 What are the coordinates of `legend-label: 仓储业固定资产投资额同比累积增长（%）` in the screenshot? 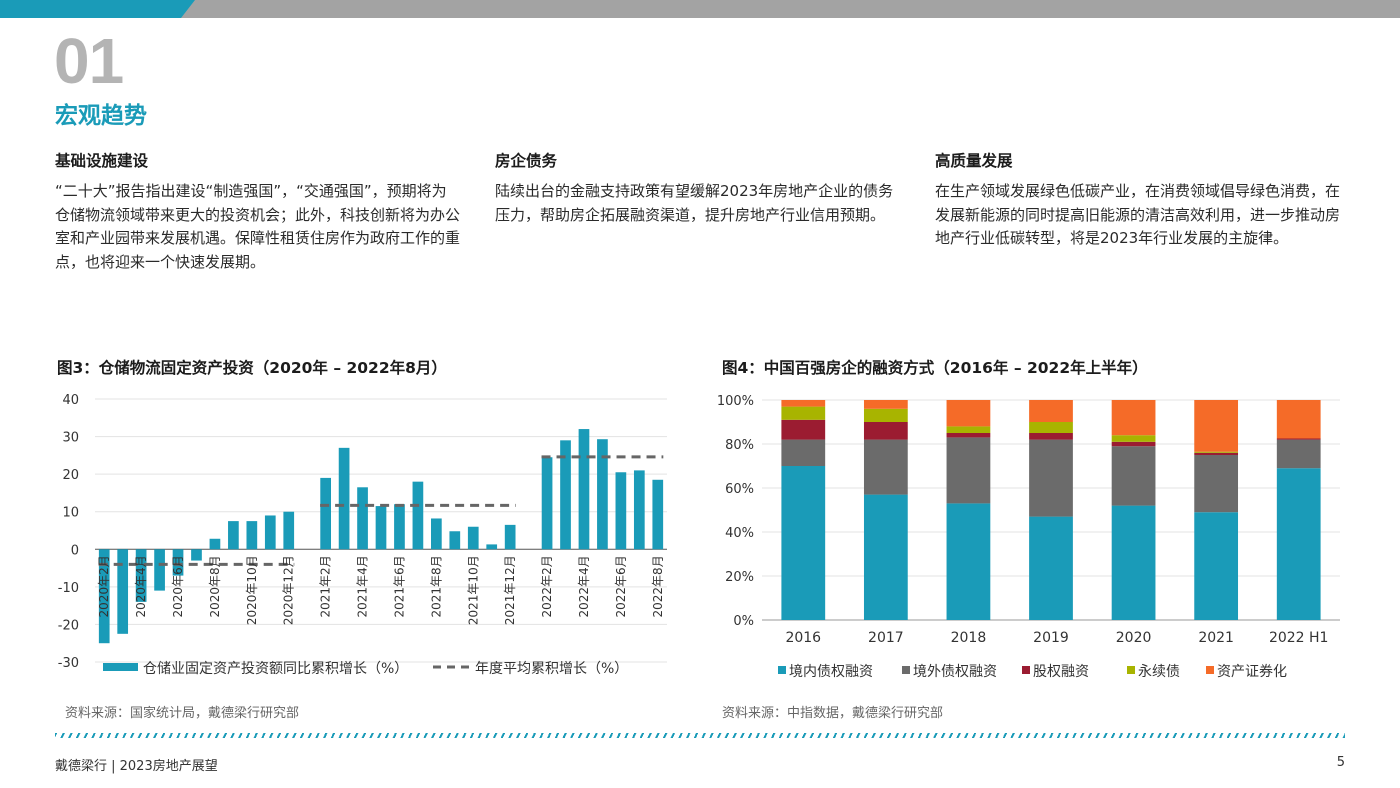 It's located at (275, 669).